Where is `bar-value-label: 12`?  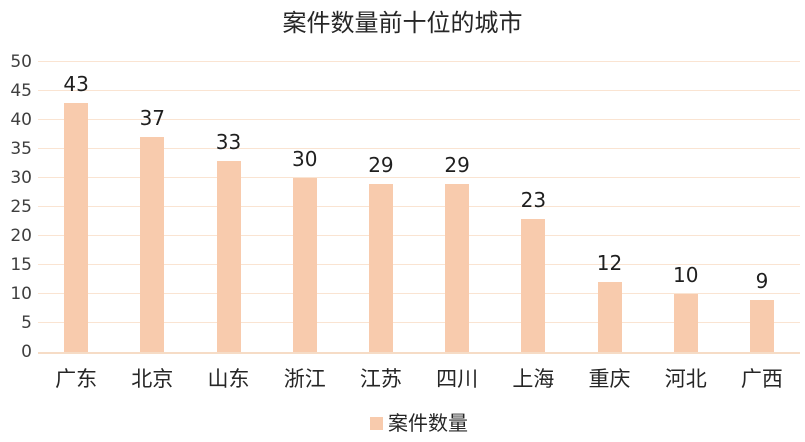
bar-value-label: 12 is located at coordinates (609, 263).